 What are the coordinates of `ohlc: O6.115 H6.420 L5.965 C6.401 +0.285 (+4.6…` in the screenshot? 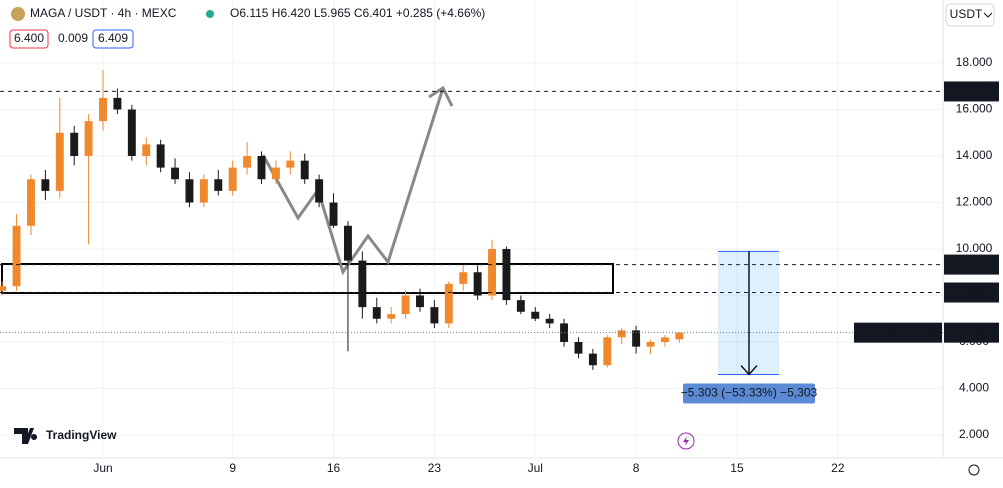 It's located at (357, 13).